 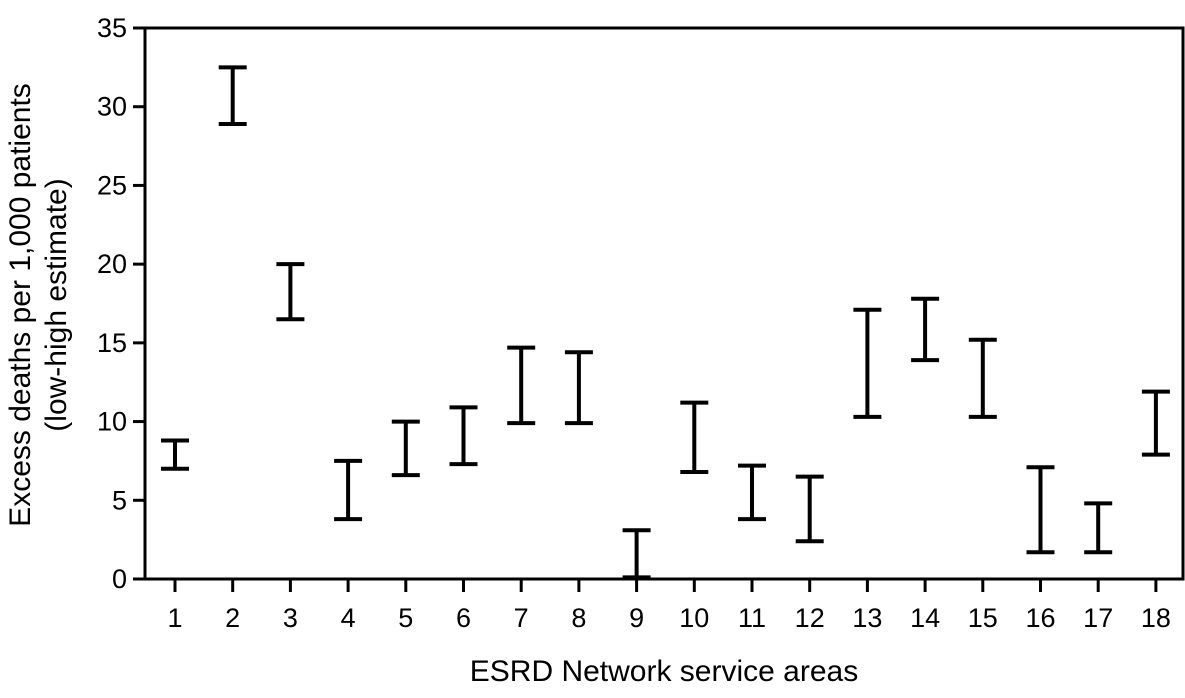 What do you see at coordinates (348, 618) in the screenshot?
I see `x-tick-label: 4` at bounding box center [348, 618].